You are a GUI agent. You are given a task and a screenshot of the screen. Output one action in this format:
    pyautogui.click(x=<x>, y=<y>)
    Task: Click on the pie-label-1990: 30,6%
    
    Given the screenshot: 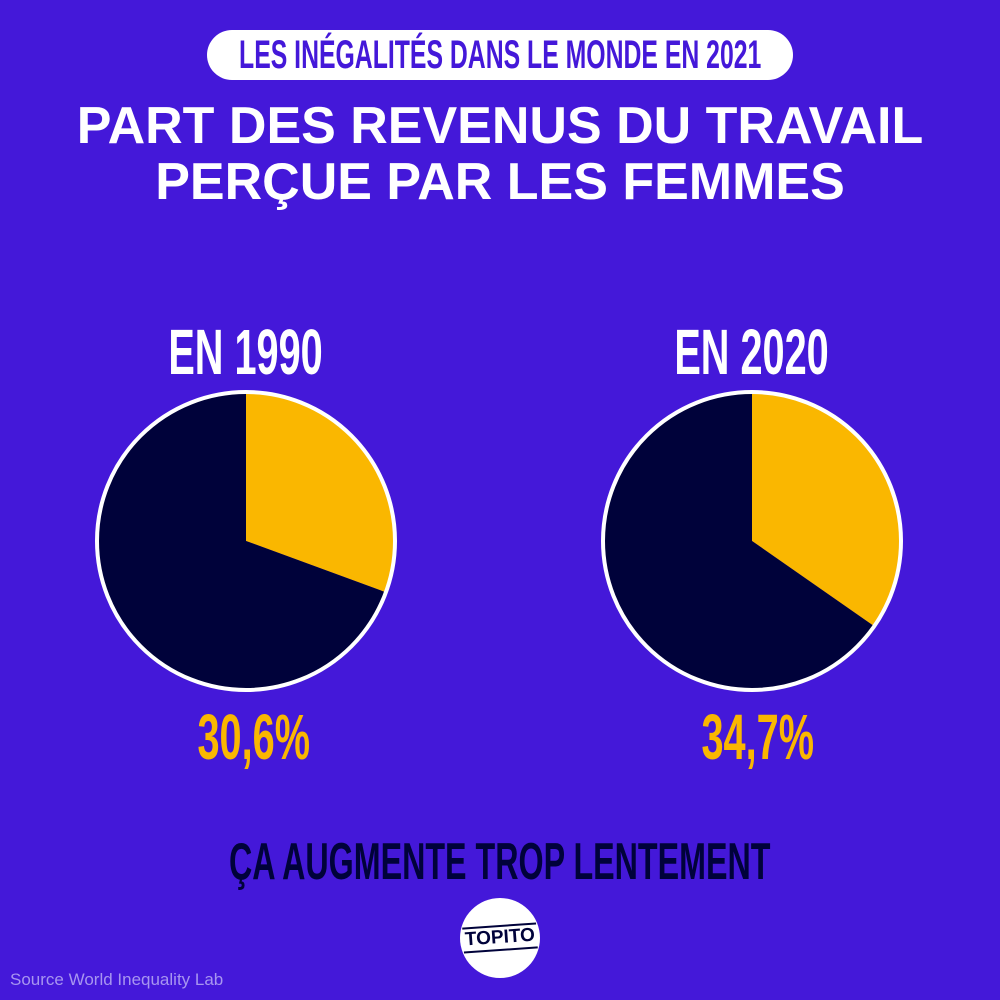 What is the action you would take?
    pyautogui.click(x=254, y=737)
    